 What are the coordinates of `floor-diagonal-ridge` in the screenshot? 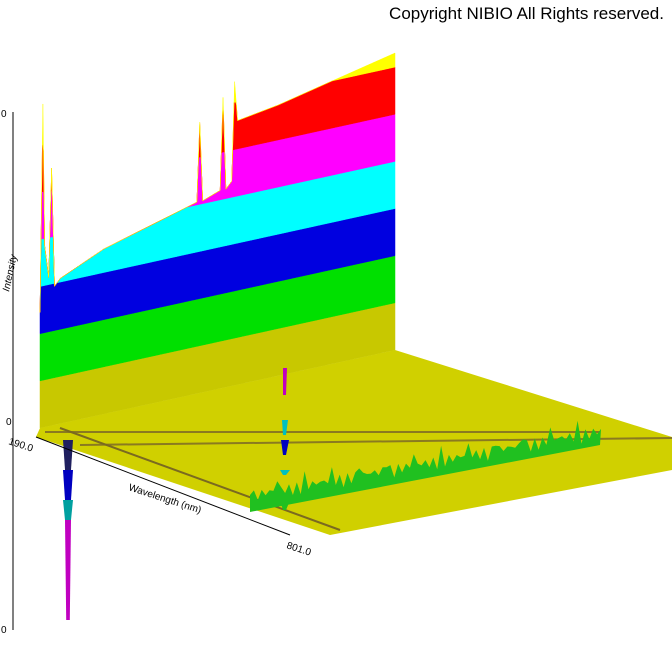 It's located at (200, 479).